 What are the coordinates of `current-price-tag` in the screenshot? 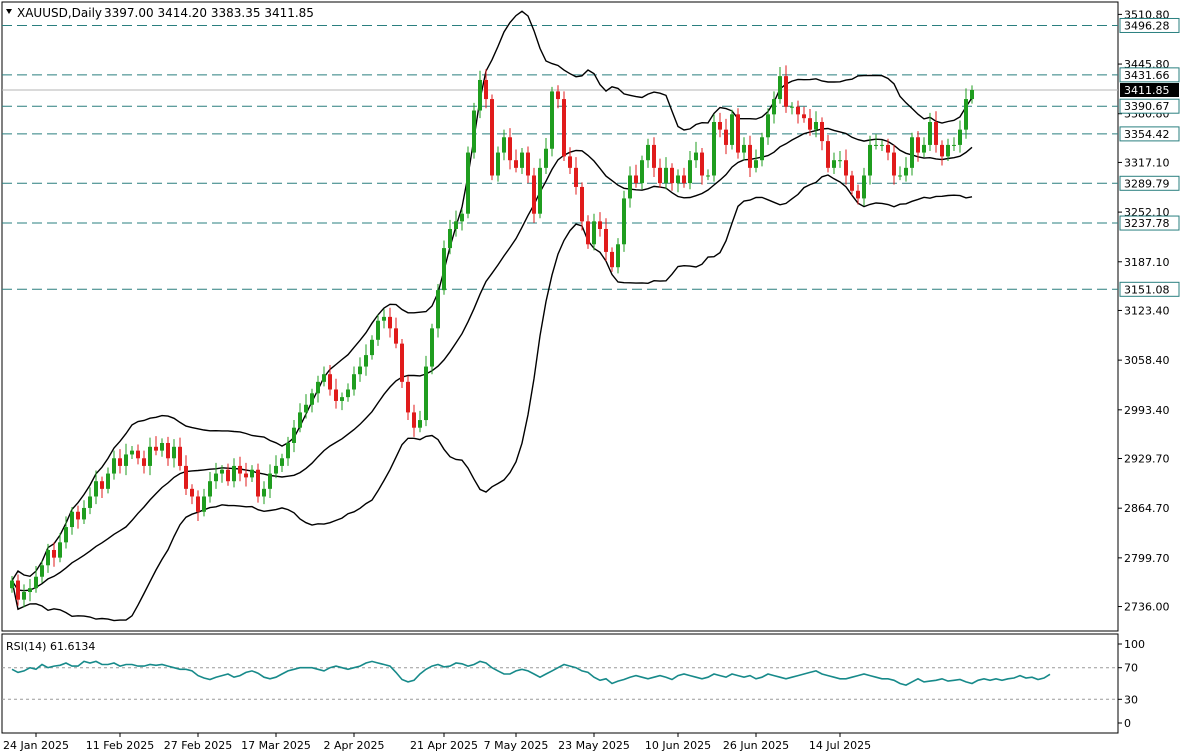 It's located at (1149, 90).